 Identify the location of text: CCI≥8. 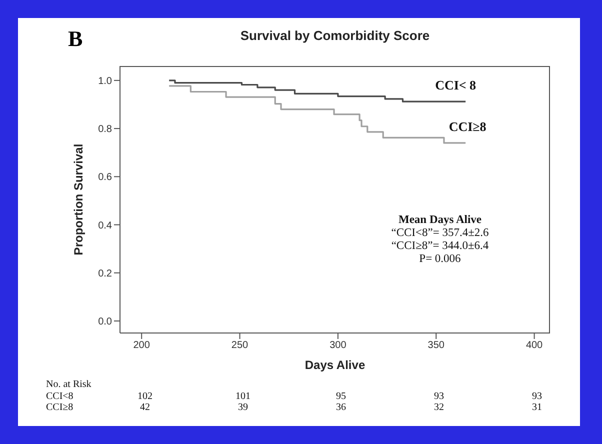
(60, 407).